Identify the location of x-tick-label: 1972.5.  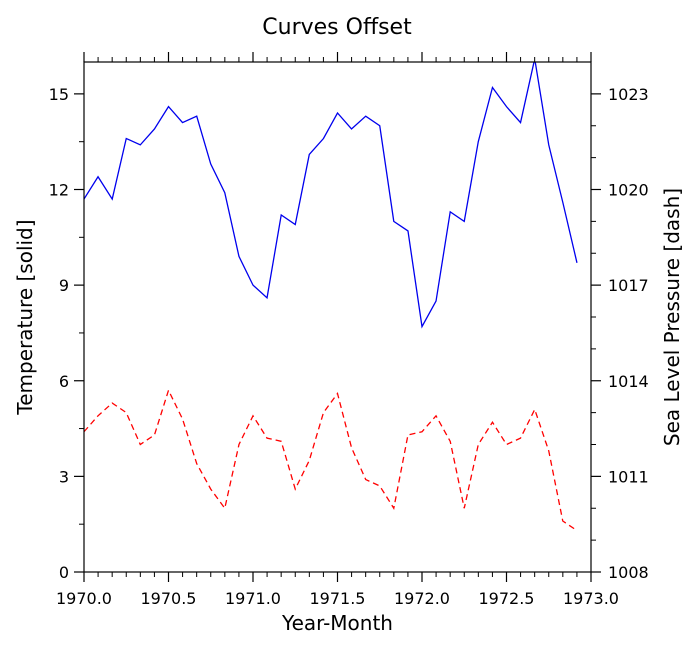
(507, 598).